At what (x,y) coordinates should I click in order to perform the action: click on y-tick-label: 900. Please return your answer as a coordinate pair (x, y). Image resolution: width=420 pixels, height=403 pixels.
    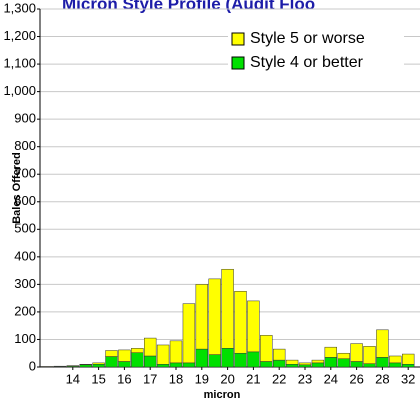
    Looking at the image, I should click on (25, 118).